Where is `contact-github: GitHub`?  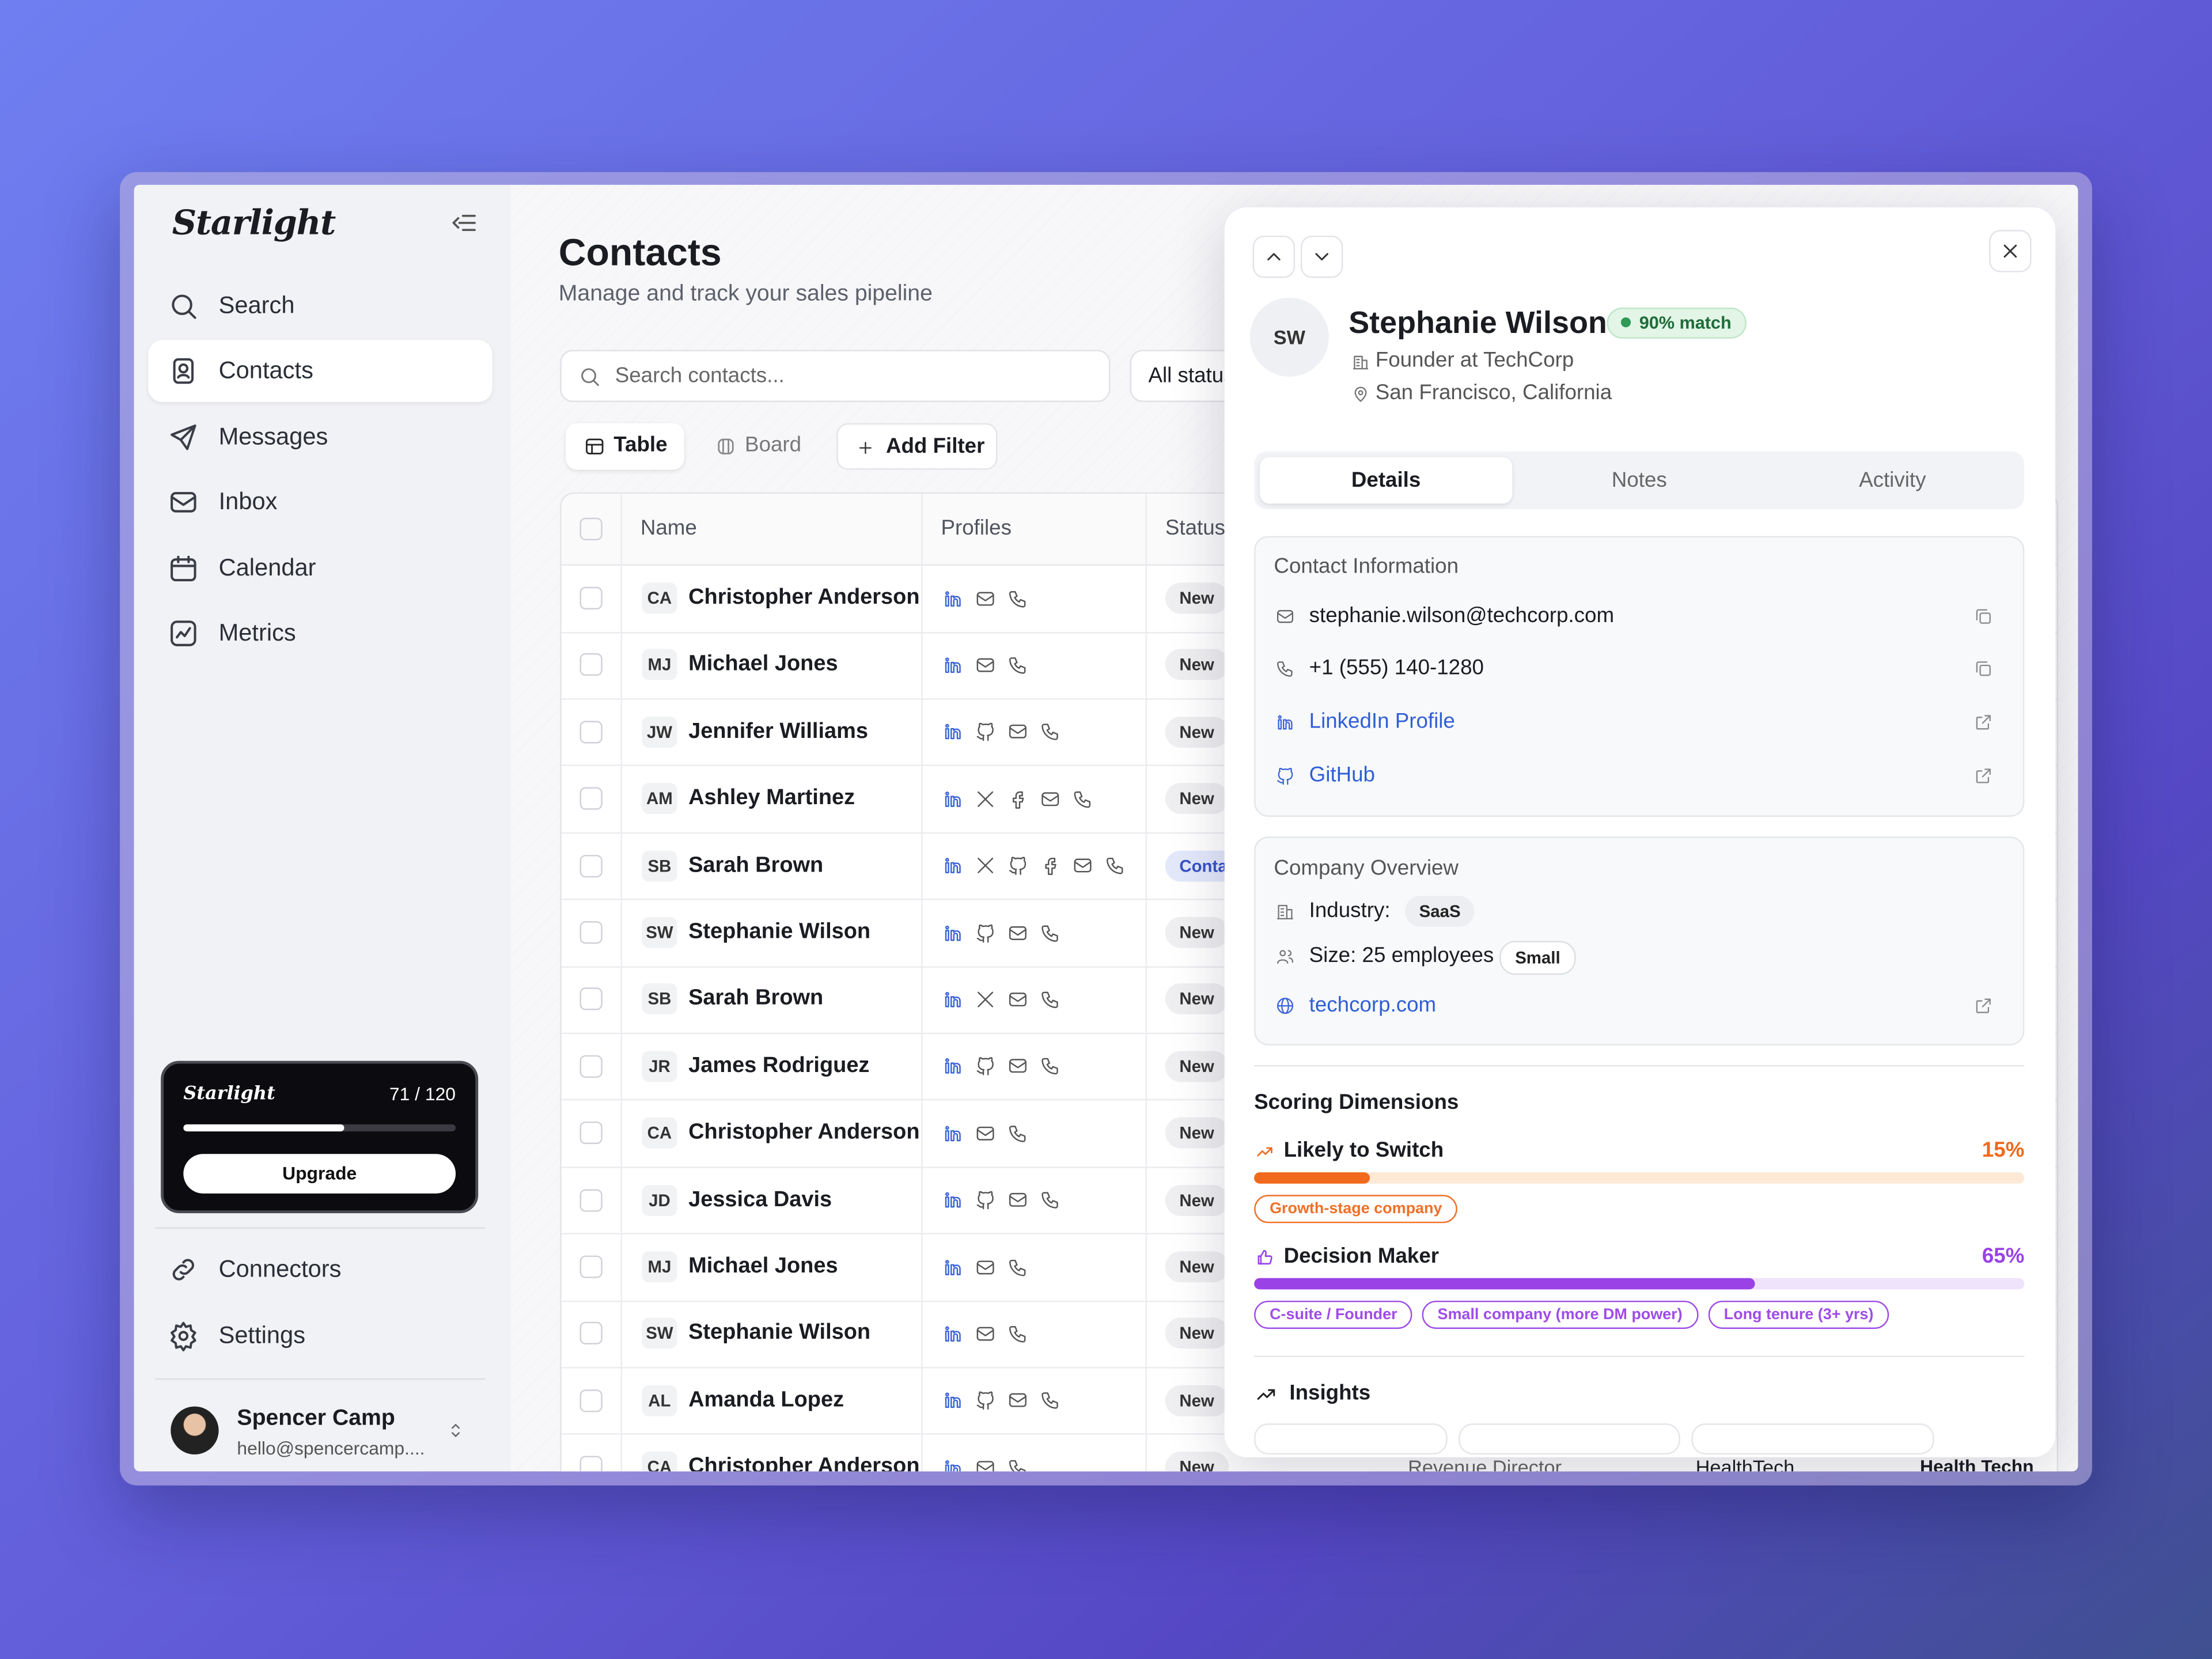 contact-github: GitHub is located at coordinates (1342, 775).